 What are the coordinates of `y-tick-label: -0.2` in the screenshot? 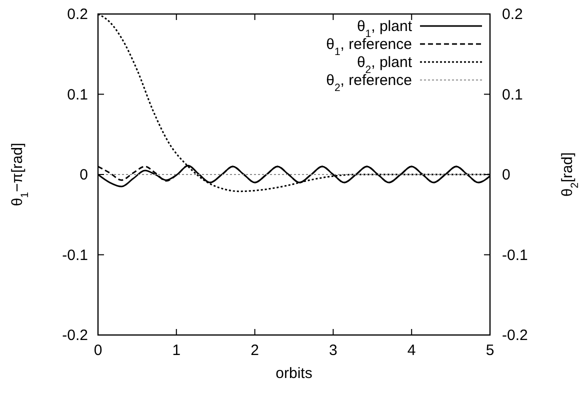 It's located at (75, 335).